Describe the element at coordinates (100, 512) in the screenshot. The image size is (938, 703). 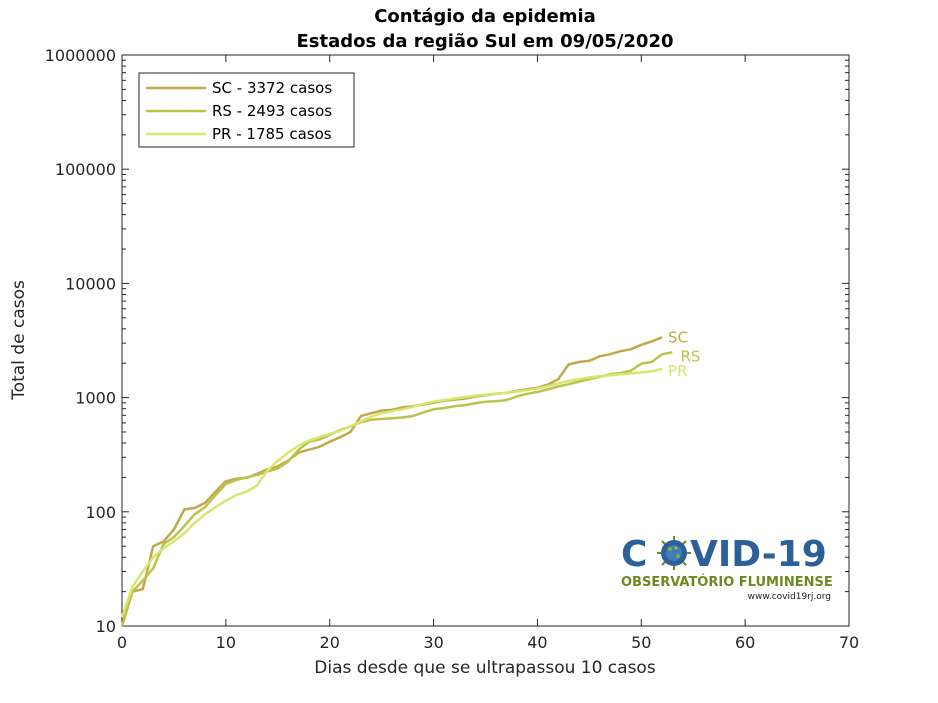
I see `y-tick-label: 100` at that location.